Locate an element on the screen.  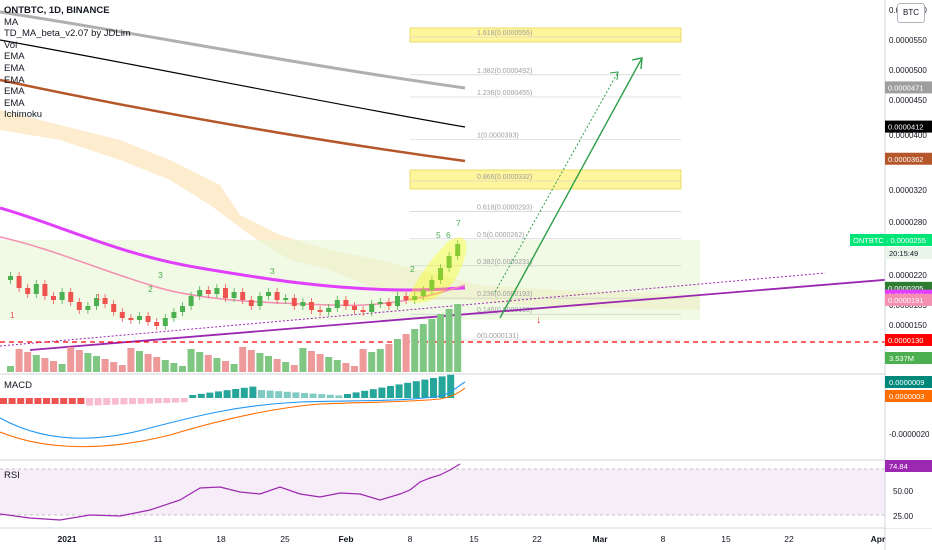
price-axis-tick: 0.0000400 is located at coordinates (908, 135).